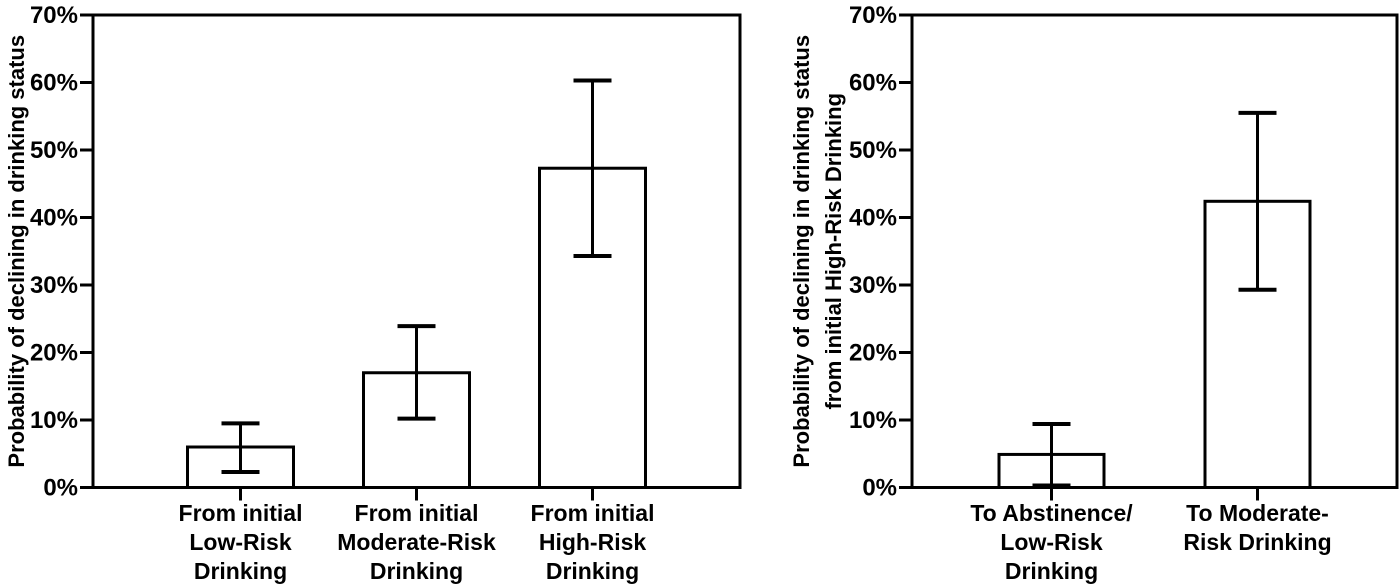 This screenshot has width=1400, height=588. What do you see at coordinates (1051, 513) in the screenshot?
I see `x-category-label: To Abstinence/` at bounding box center [1051, 513].